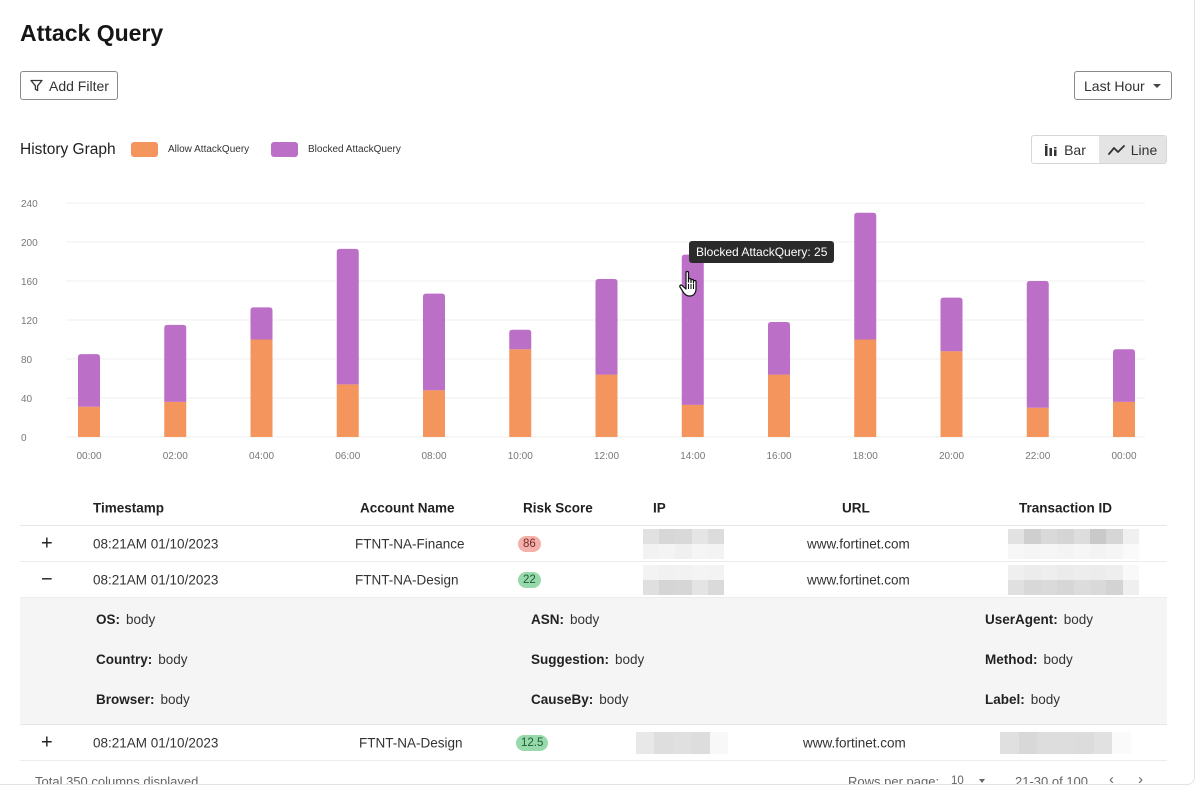 Image resolution: width=1197 pixels, height=786 pixels. What do you see at coordinates (688, 283) in the screenshot?
I see `hand-cursor-icon` at bounding box center [688, 283].